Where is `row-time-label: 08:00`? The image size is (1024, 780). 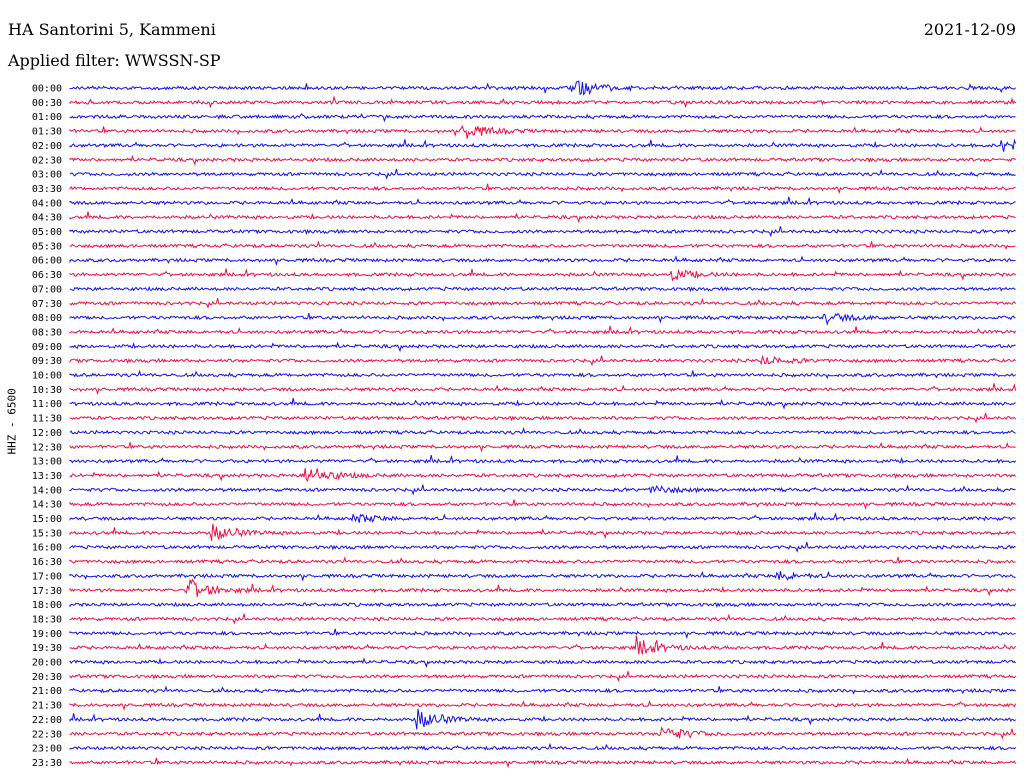
row-time-label: 08:00 is located at coordinates (47, 318).